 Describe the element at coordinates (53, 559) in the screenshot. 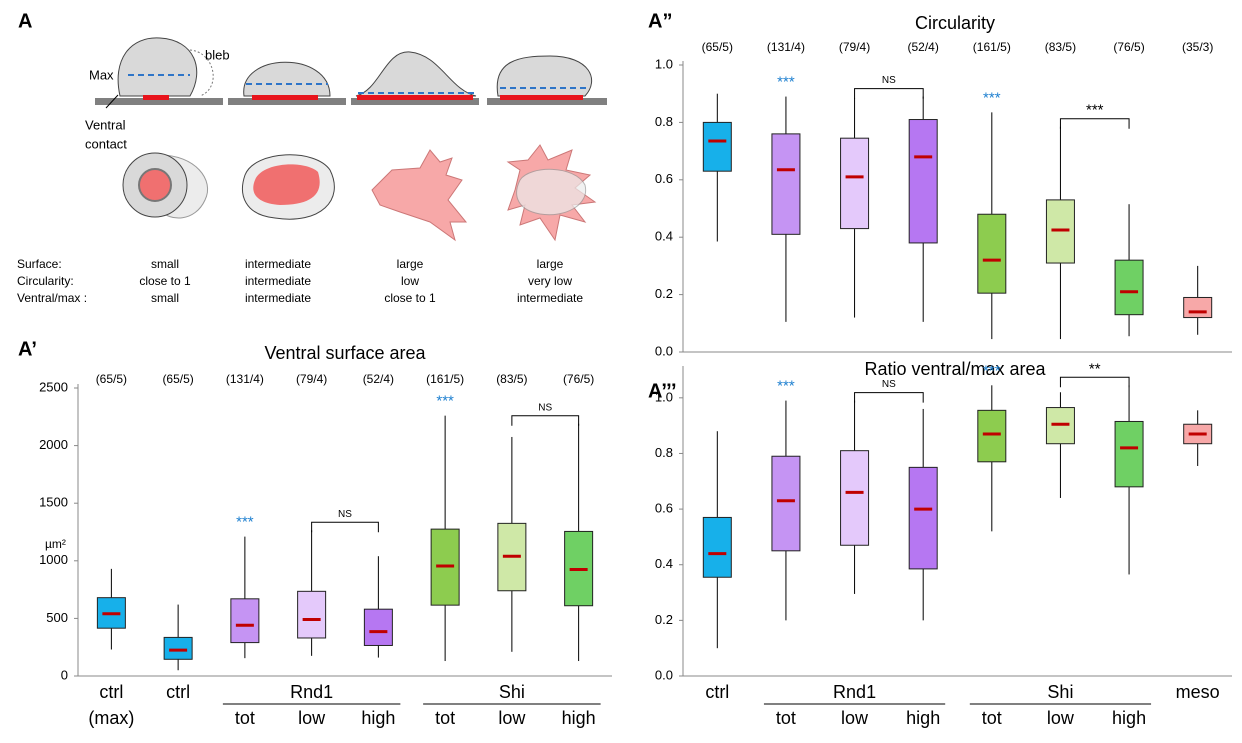

I see `y-tick-label: 1000` at that location.